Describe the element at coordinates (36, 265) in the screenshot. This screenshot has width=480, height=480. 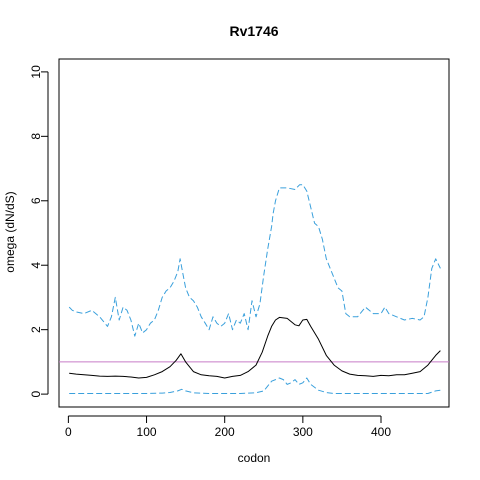
I see `y-tick-label: 4` at that location.